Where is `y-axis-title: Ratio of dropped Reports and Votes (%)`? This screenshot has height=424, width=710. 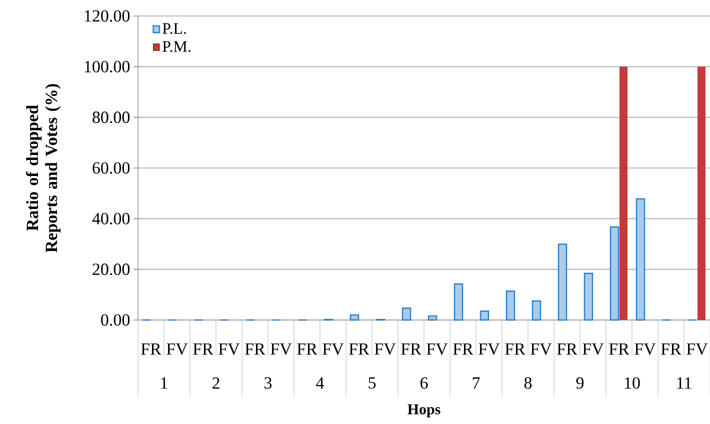 y-axis-title: Ratio of dropped Reports and Votes (%) is located at coordinates (43, 168).